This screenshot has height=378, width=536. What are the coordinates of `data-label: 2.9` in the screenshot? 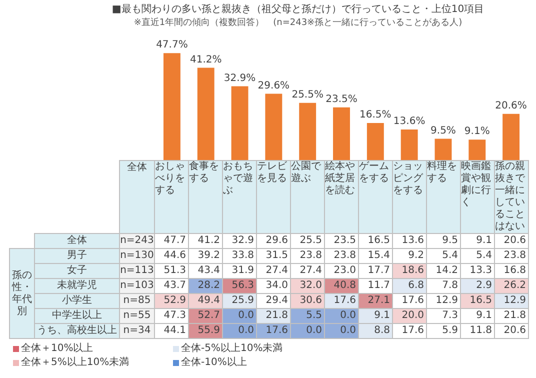 It's located at (477, 286).